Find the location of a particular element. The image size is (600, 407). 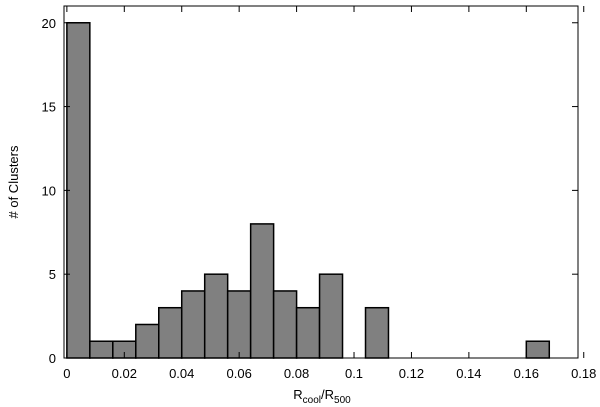

x-tick-label-3: 0.06 is located at coordinates (239, 373).